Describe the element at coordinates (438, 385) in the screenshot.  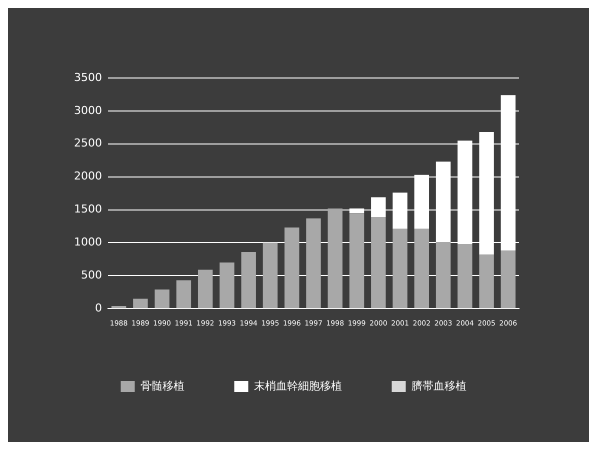
I see `legend-label: 臍帯血移植` at that location.